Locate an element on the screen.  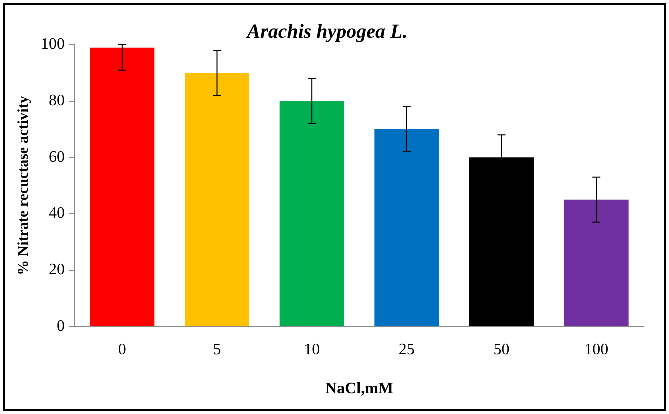
x-tick-label: 50 is located at coordinates (502, 349).